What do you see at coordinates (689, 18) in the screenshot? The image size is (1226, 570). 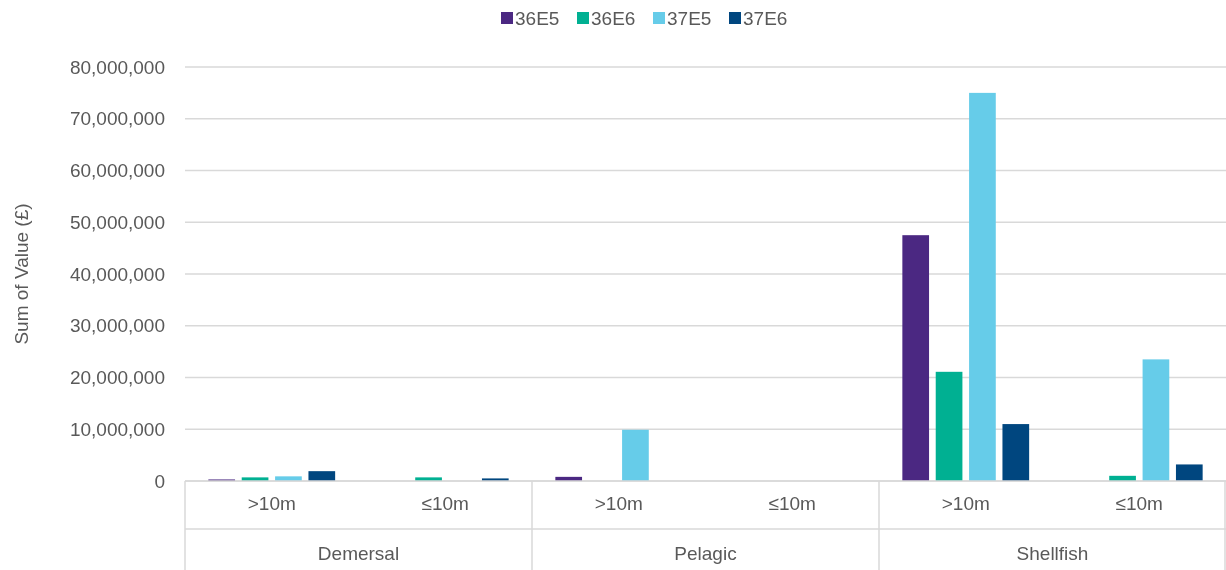 I see `legend-label: 37E5` at bounding box center [689, 18].